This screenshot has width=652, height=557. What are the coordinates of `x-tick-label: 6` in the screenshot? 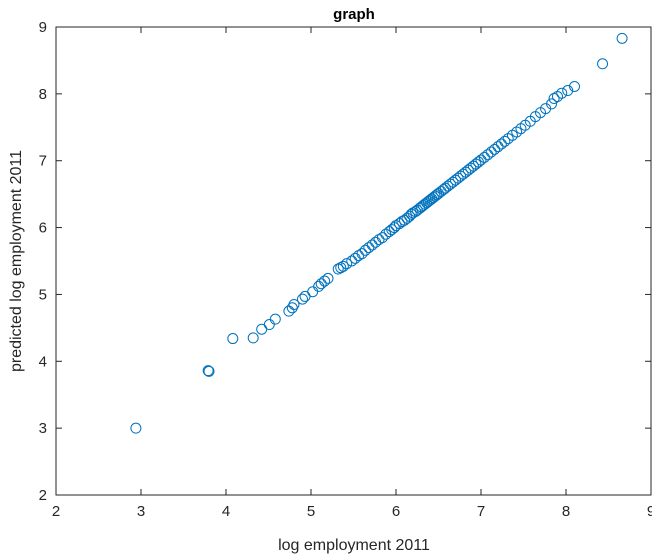 It's located at (396, 511).